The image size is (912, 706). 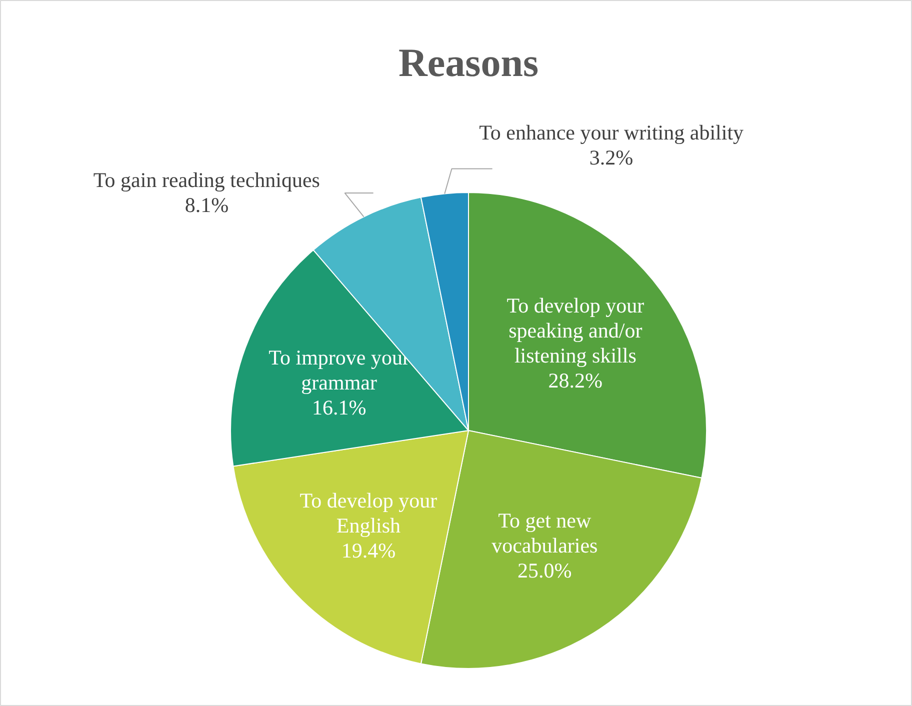 What do you see at coordinates (611, 157) in the screenshot?
I see `data-label: 3.2%` at bounding box center [611, 157].